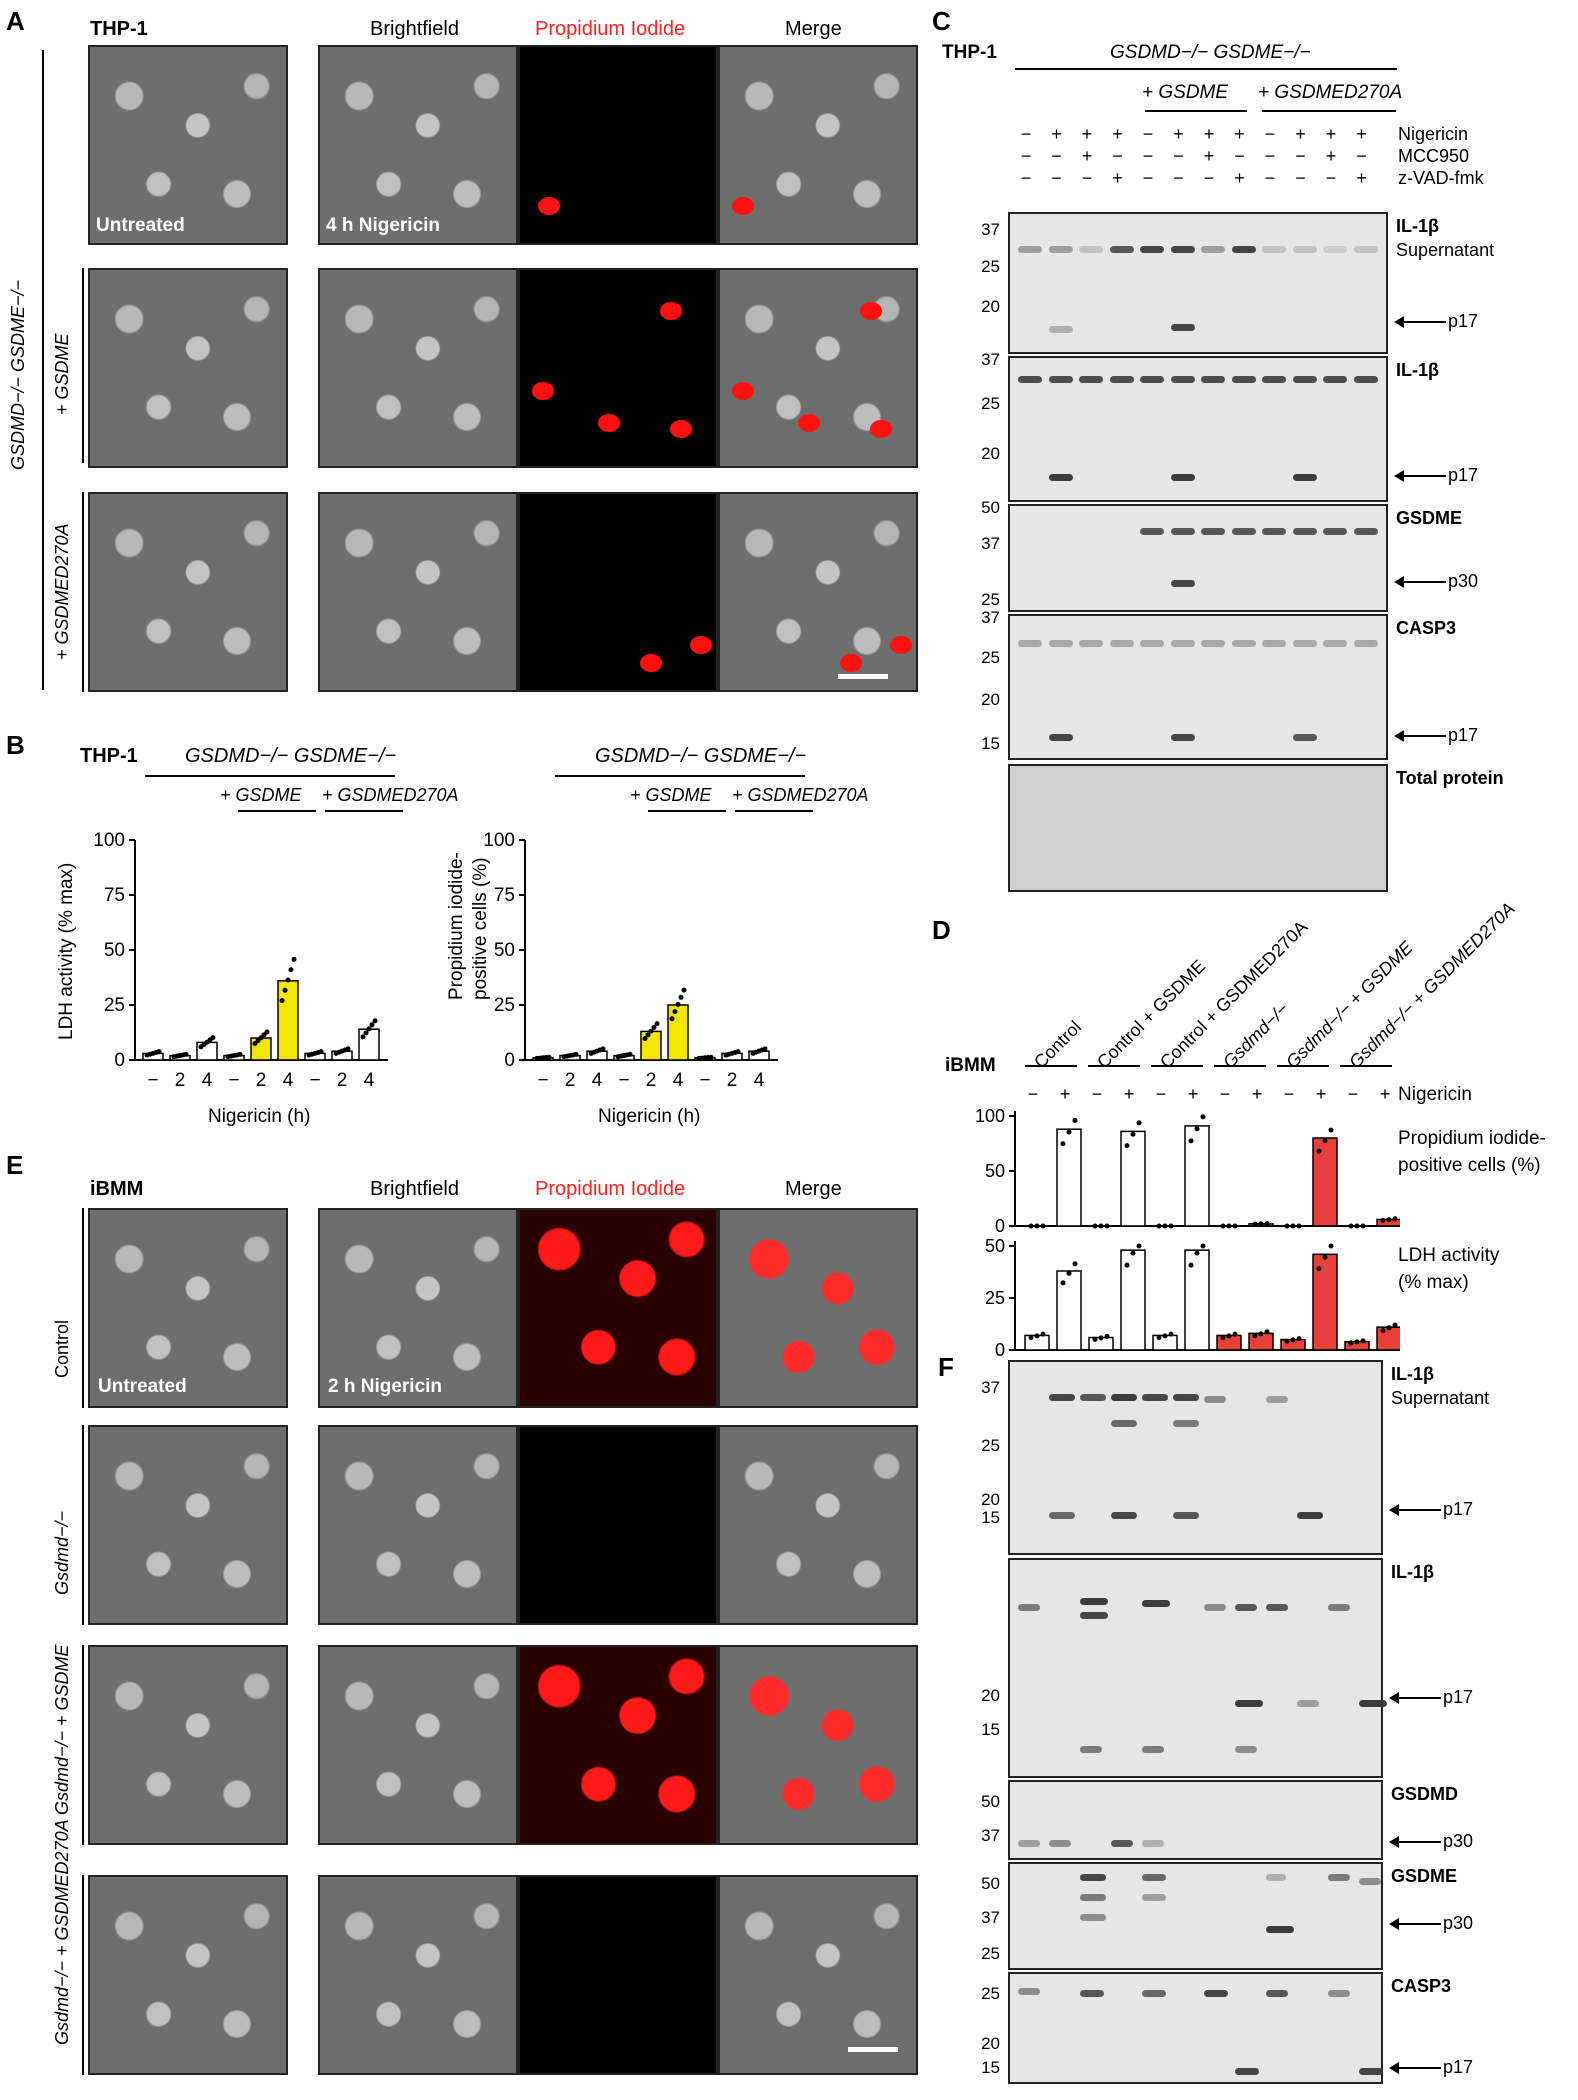  Describe the element at coordinates (15, 1165) in the screenshot. I see `panel-e-letter: E` at that location.